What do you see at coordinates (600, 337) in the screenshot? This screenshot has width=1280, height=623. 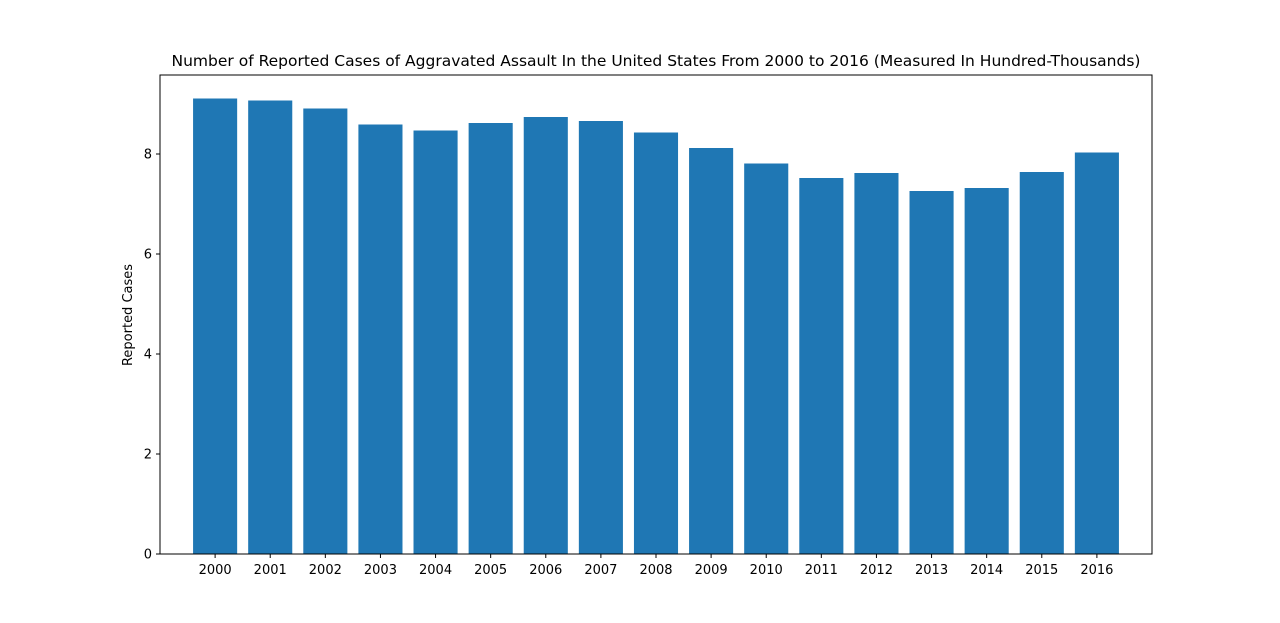 I see `bar-2007` at bounding box center [600, 337].